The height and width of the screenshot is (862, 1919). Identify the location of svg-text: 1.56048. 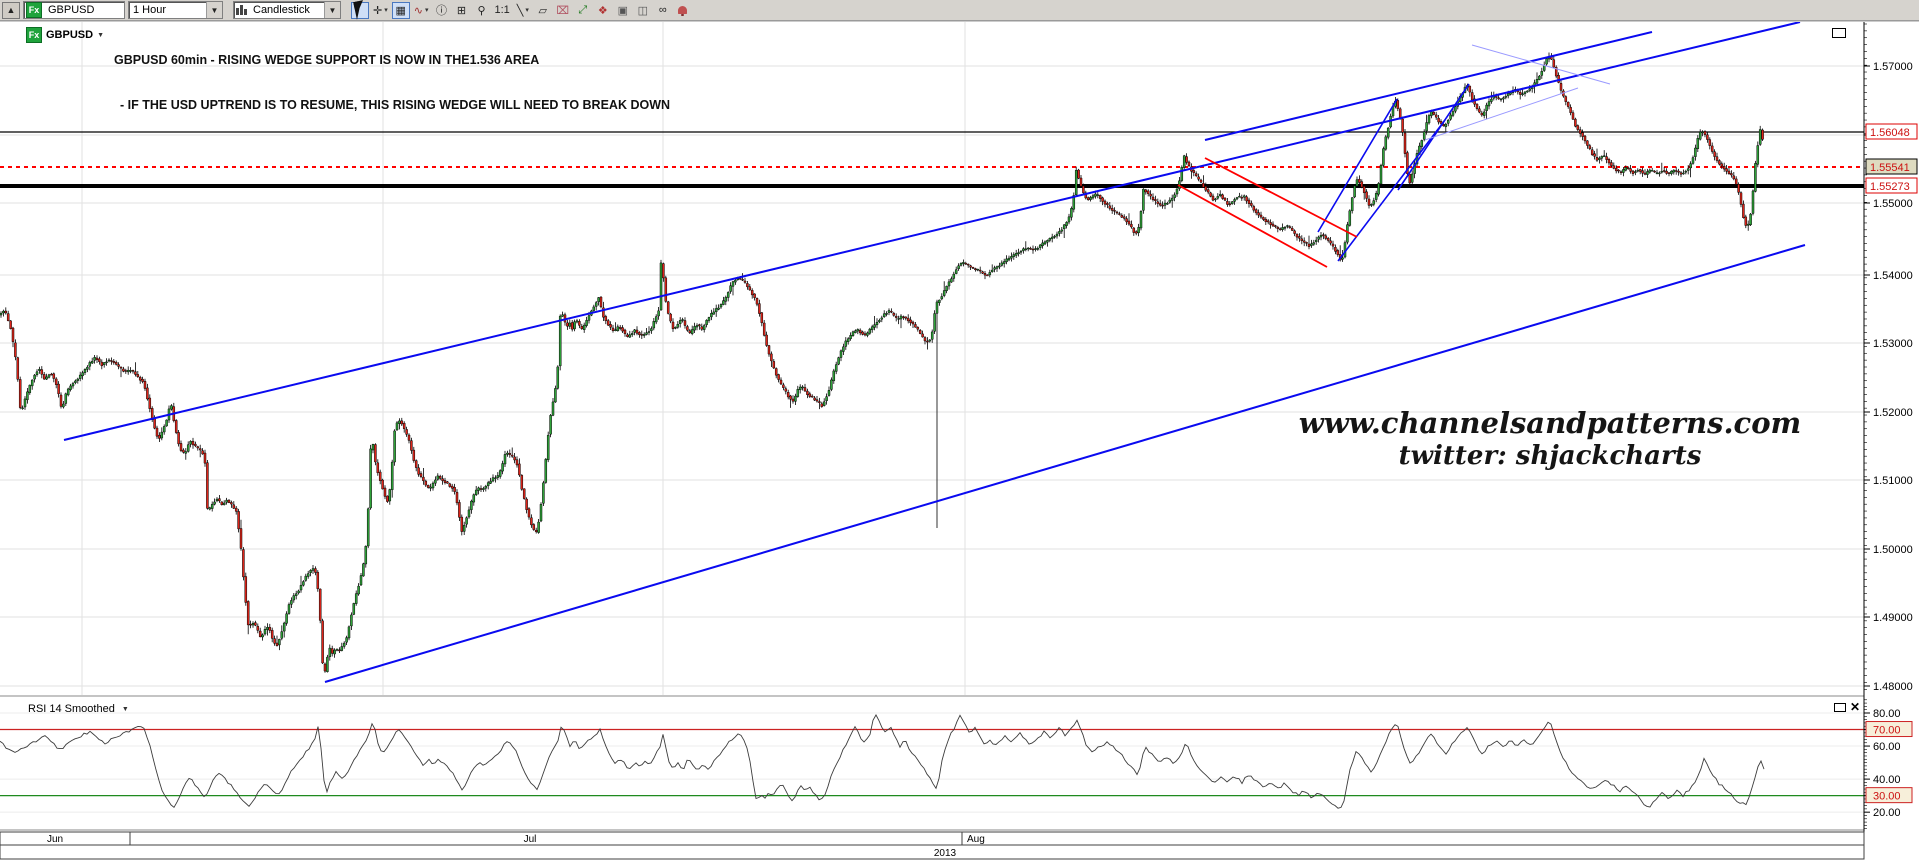
(1890, 133).